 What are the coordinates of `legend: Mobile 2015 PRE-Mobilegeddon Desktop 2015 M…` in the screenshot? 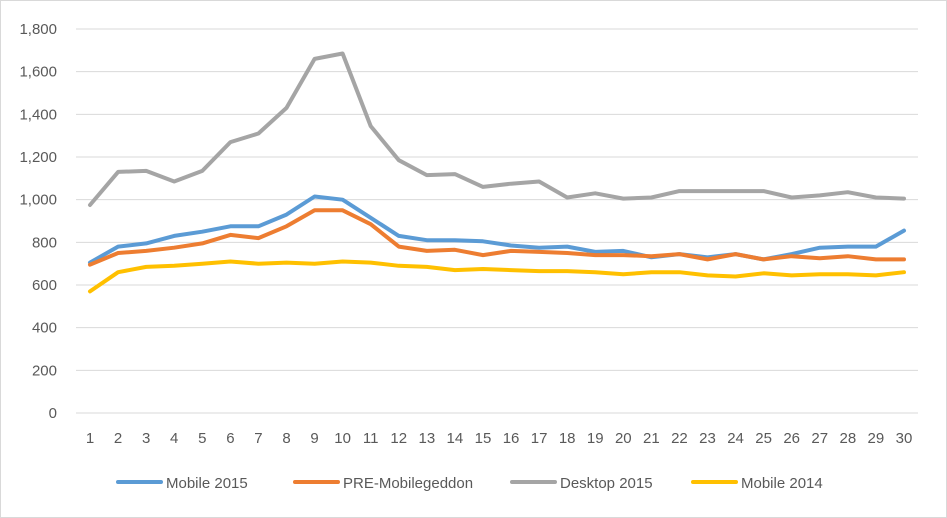 It's located at (469, 483).